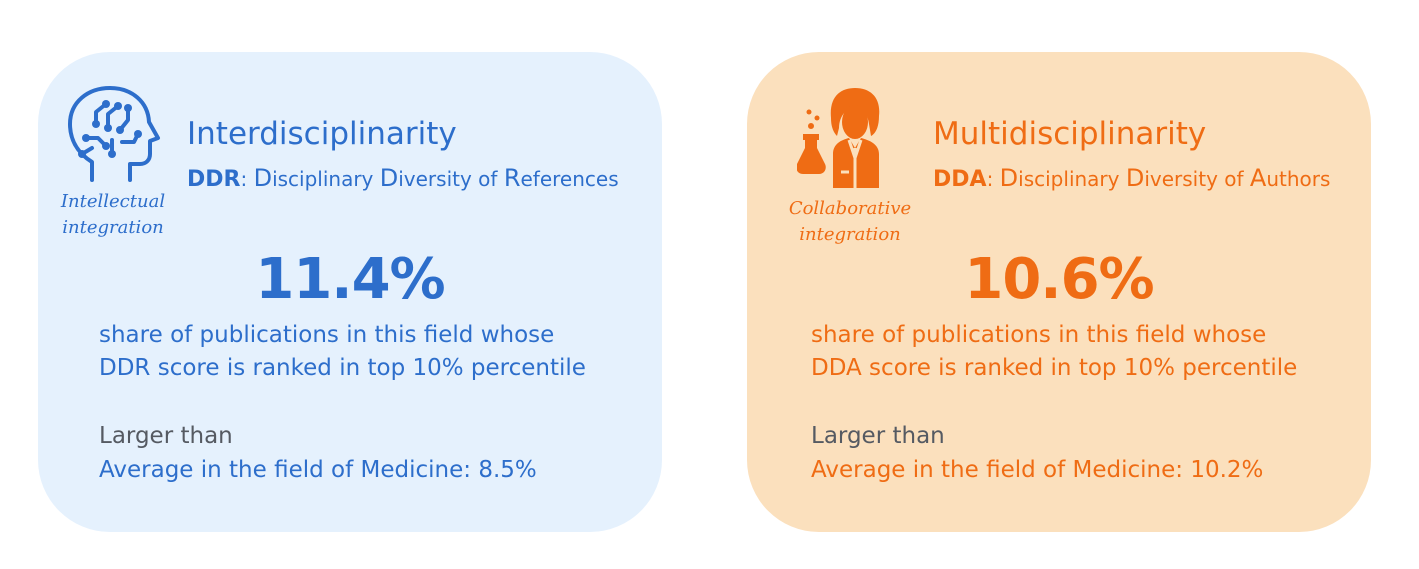  What do you see at coordinates (113, 201) in the screenshot?
I see `caption-line: Intellectual` at bounding box center [113, 201].